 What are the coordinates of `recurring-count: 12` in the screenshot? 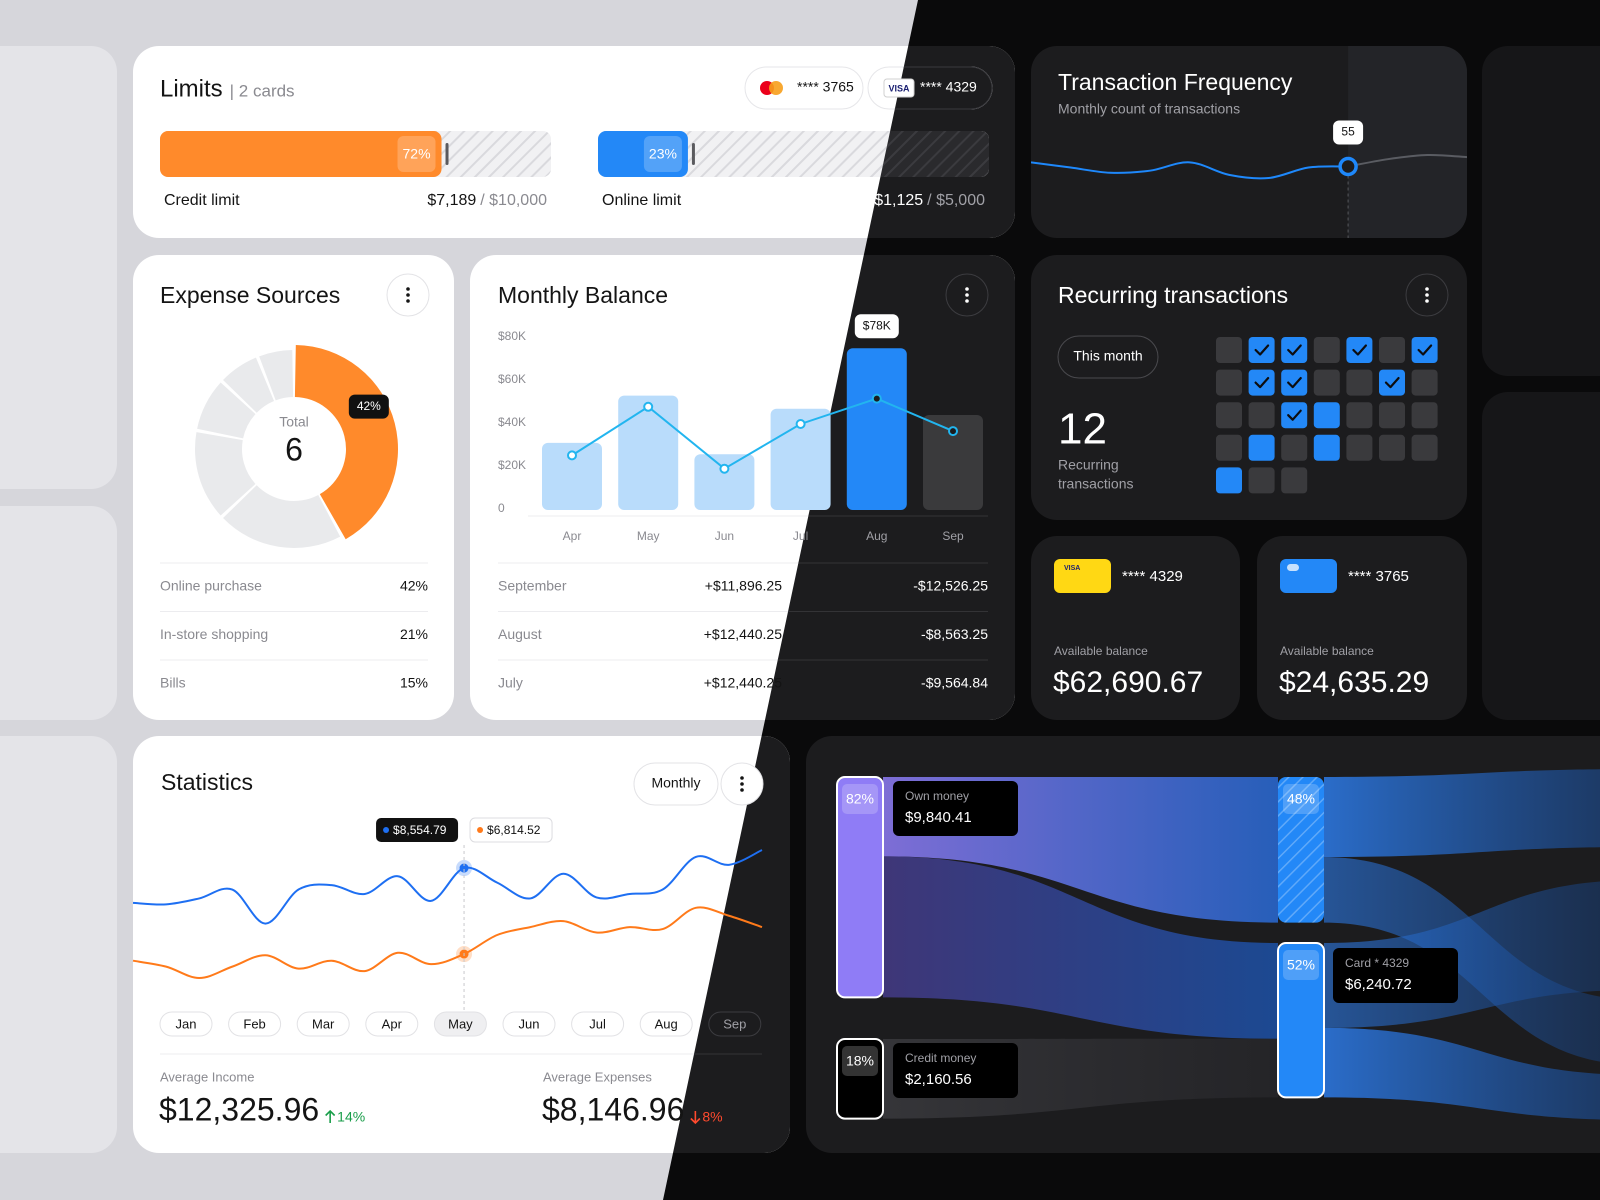 It's located at (1082, 429).